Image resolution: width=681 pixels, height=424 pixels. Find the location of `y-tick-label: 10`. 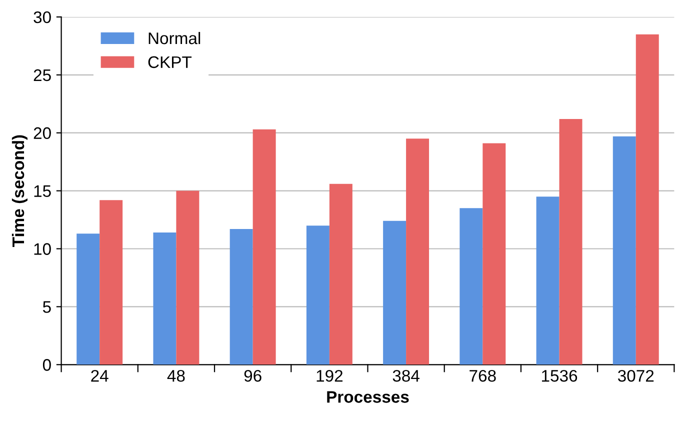

y-tick-label: 10 is located at coordinates (42, 249).